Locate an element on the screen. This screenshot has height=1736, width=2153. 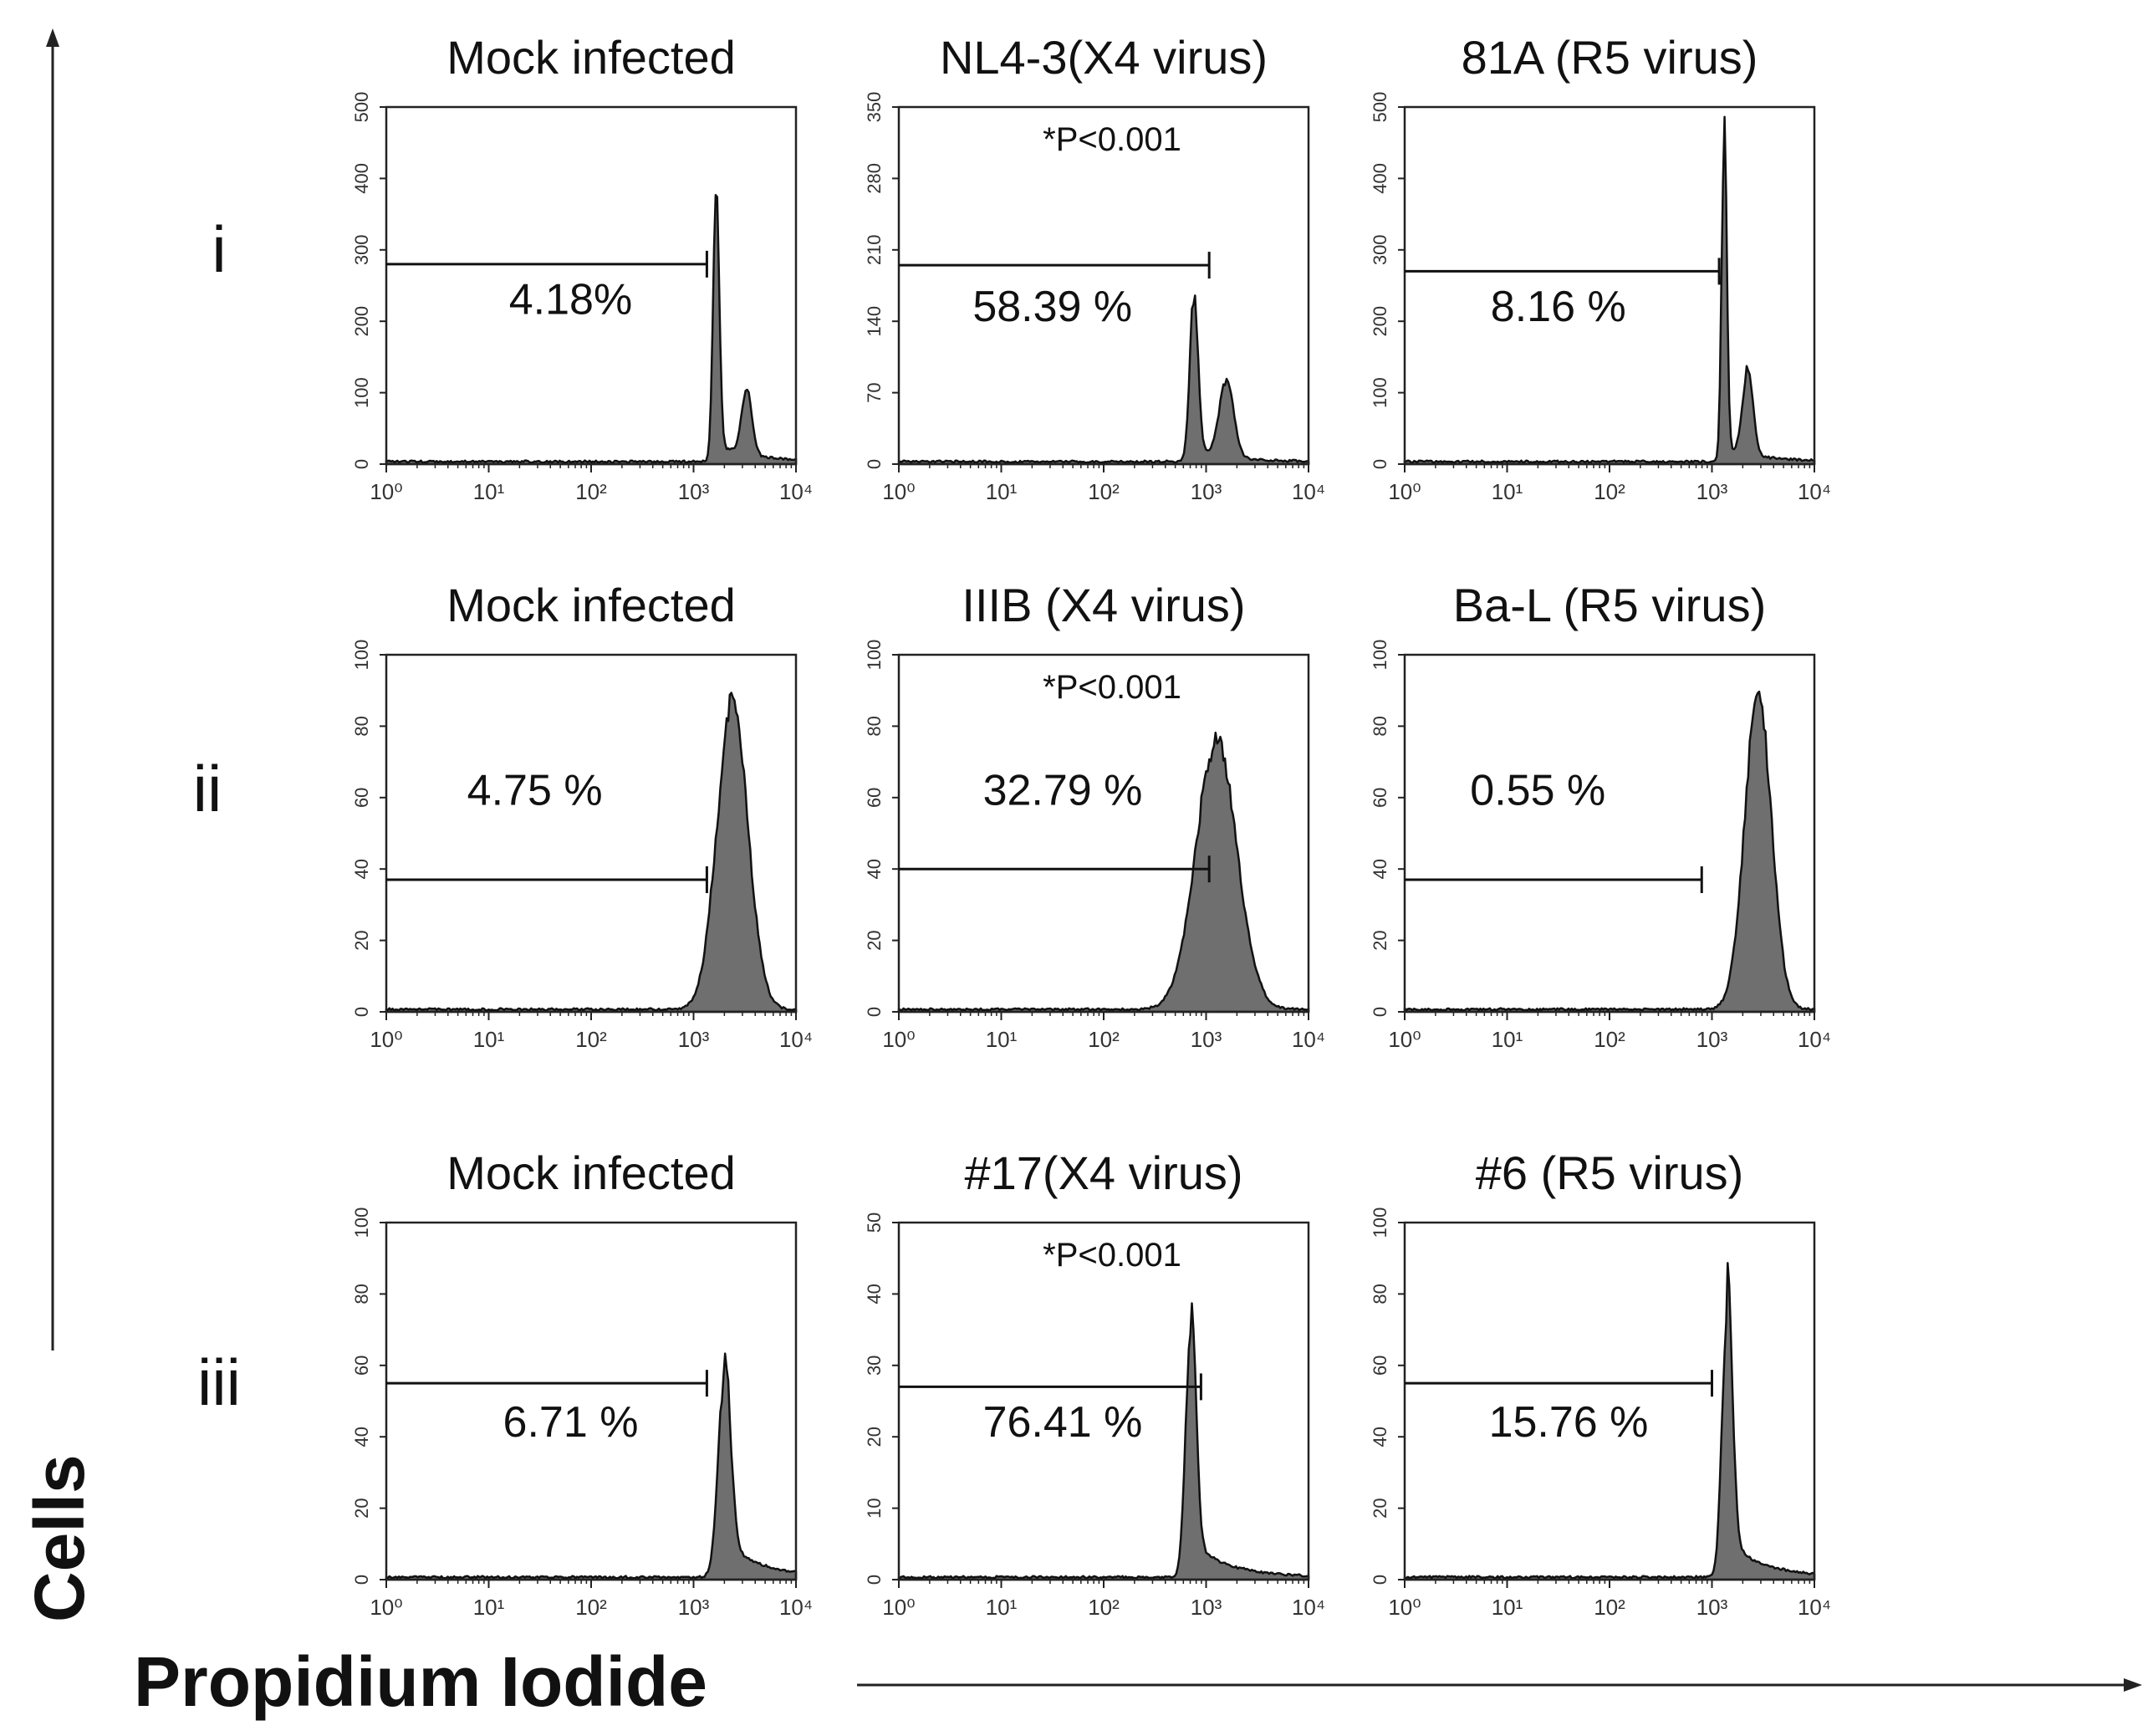
y-tick-label: 500 is located at coordinates (1380, 107).